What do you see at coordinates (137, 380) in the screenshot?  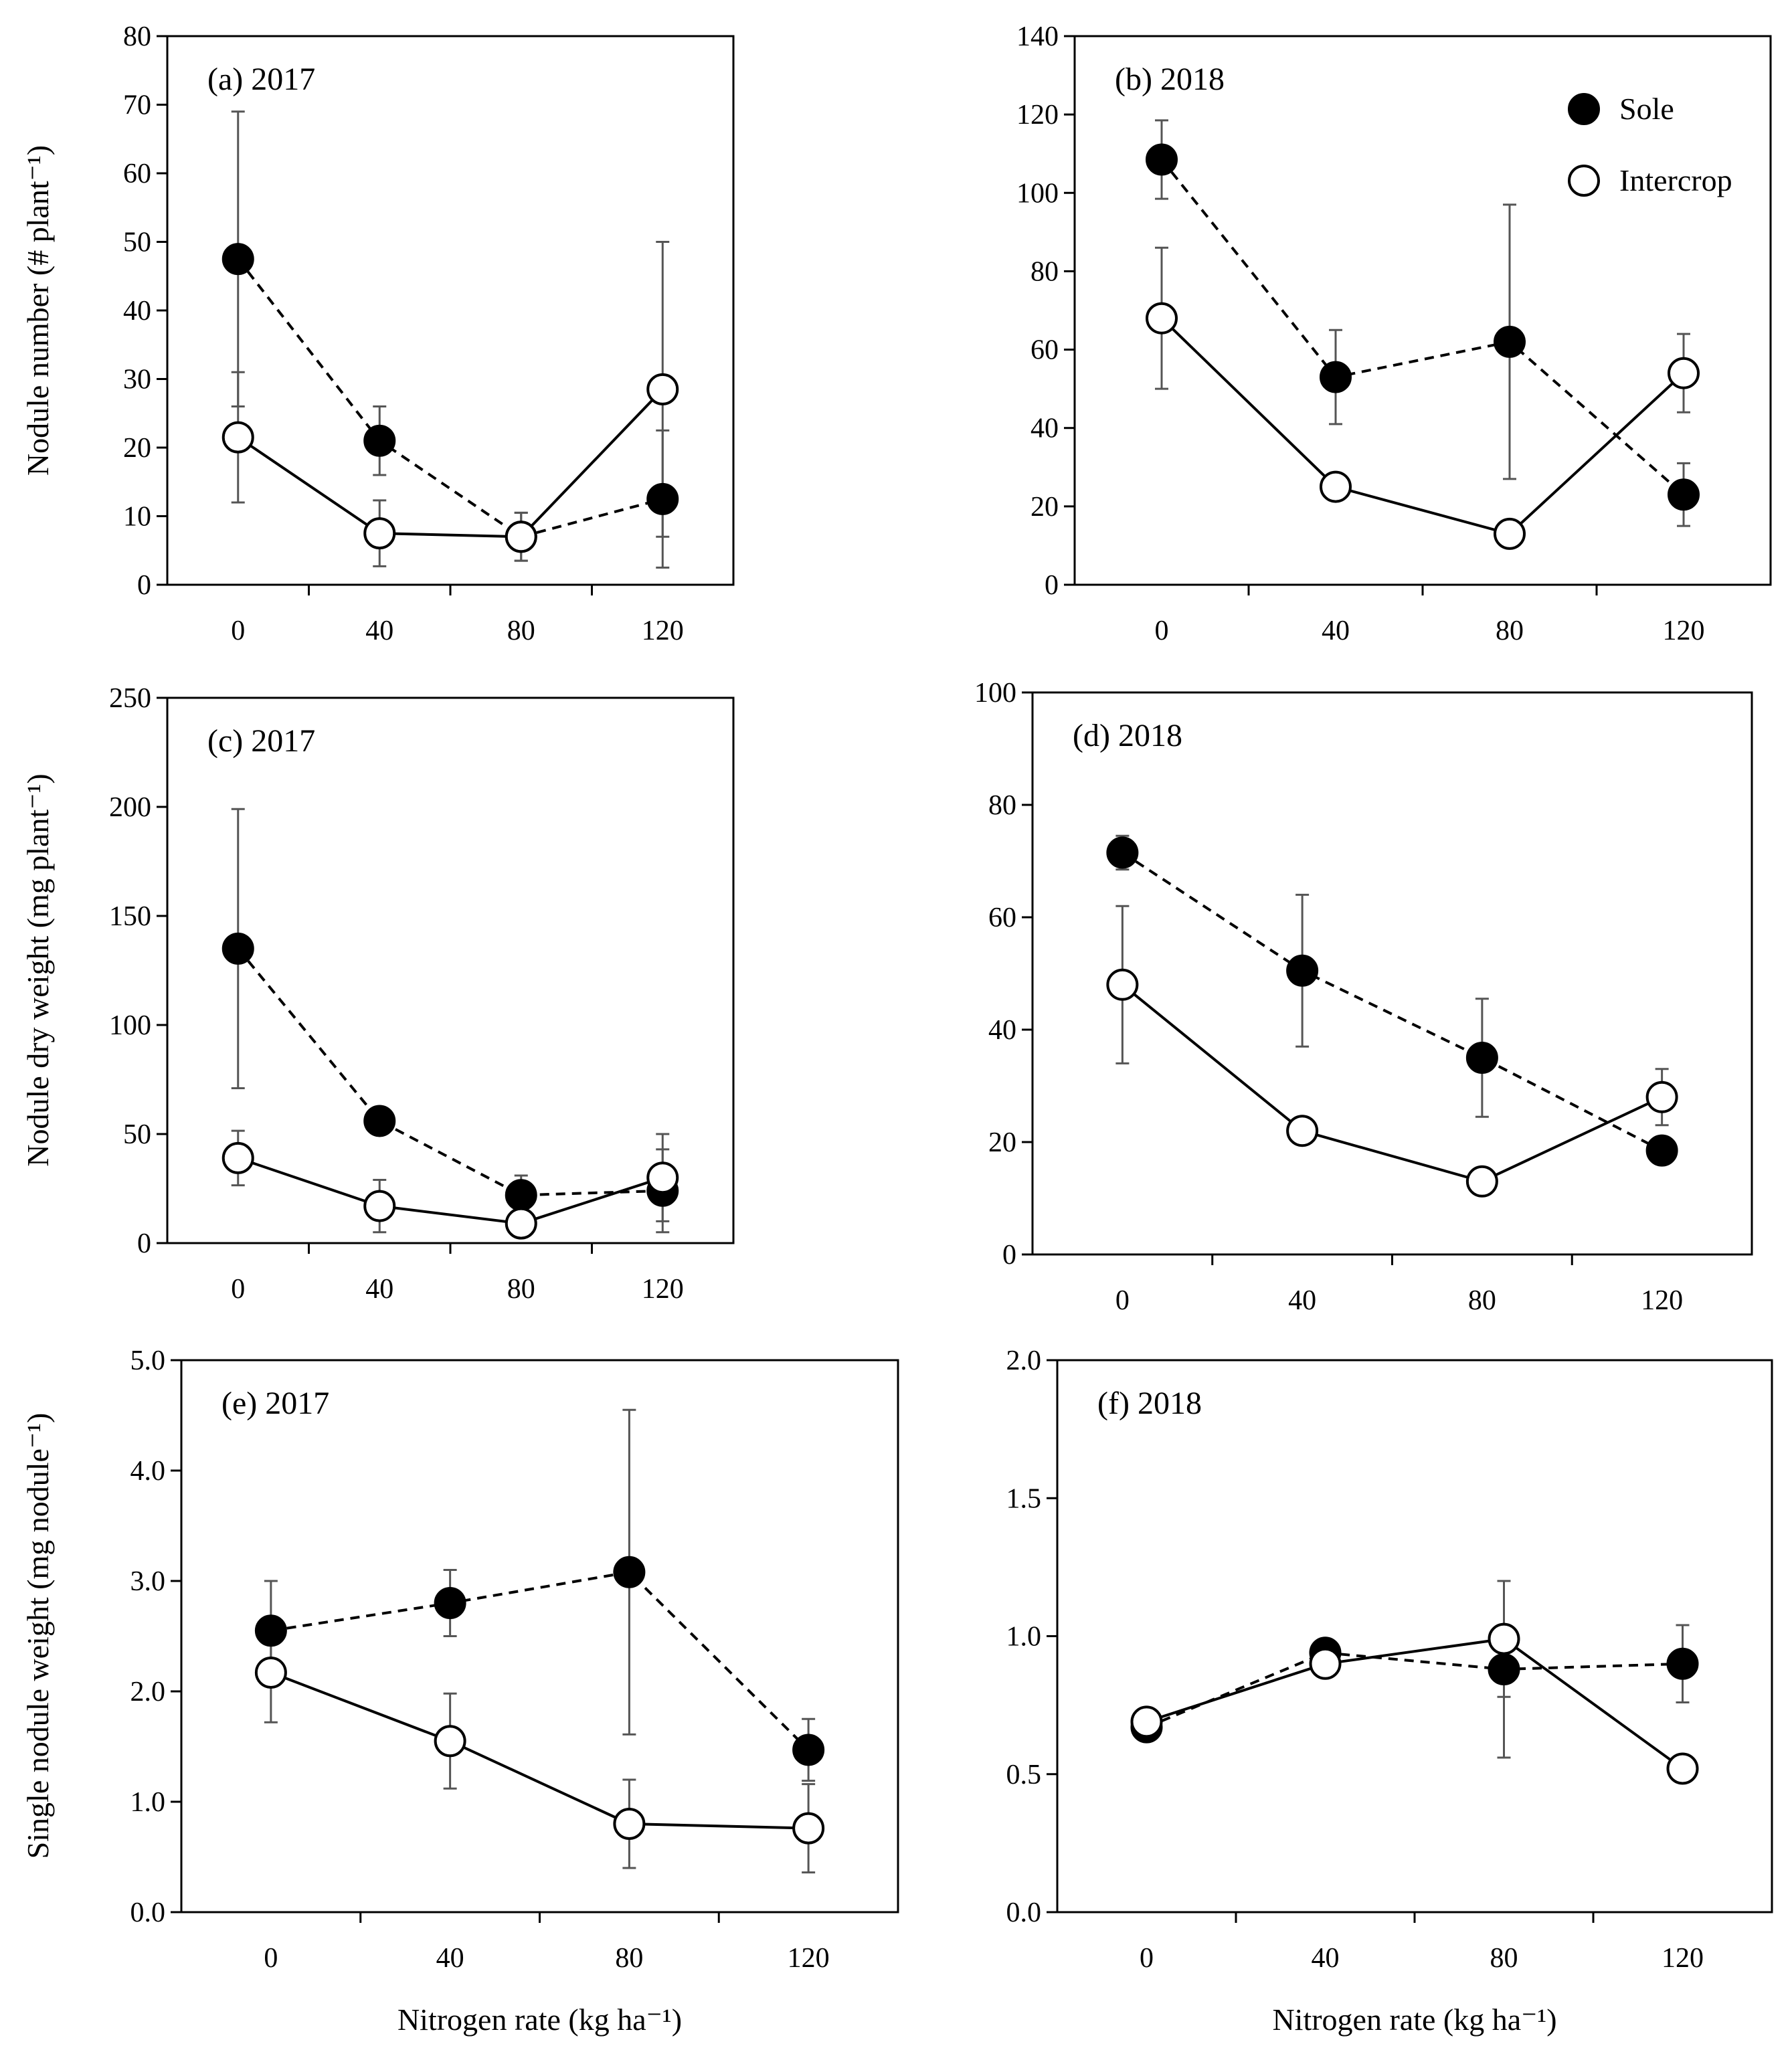 I see `y-tick-label-a: 30` at bounding box center [137, 380].